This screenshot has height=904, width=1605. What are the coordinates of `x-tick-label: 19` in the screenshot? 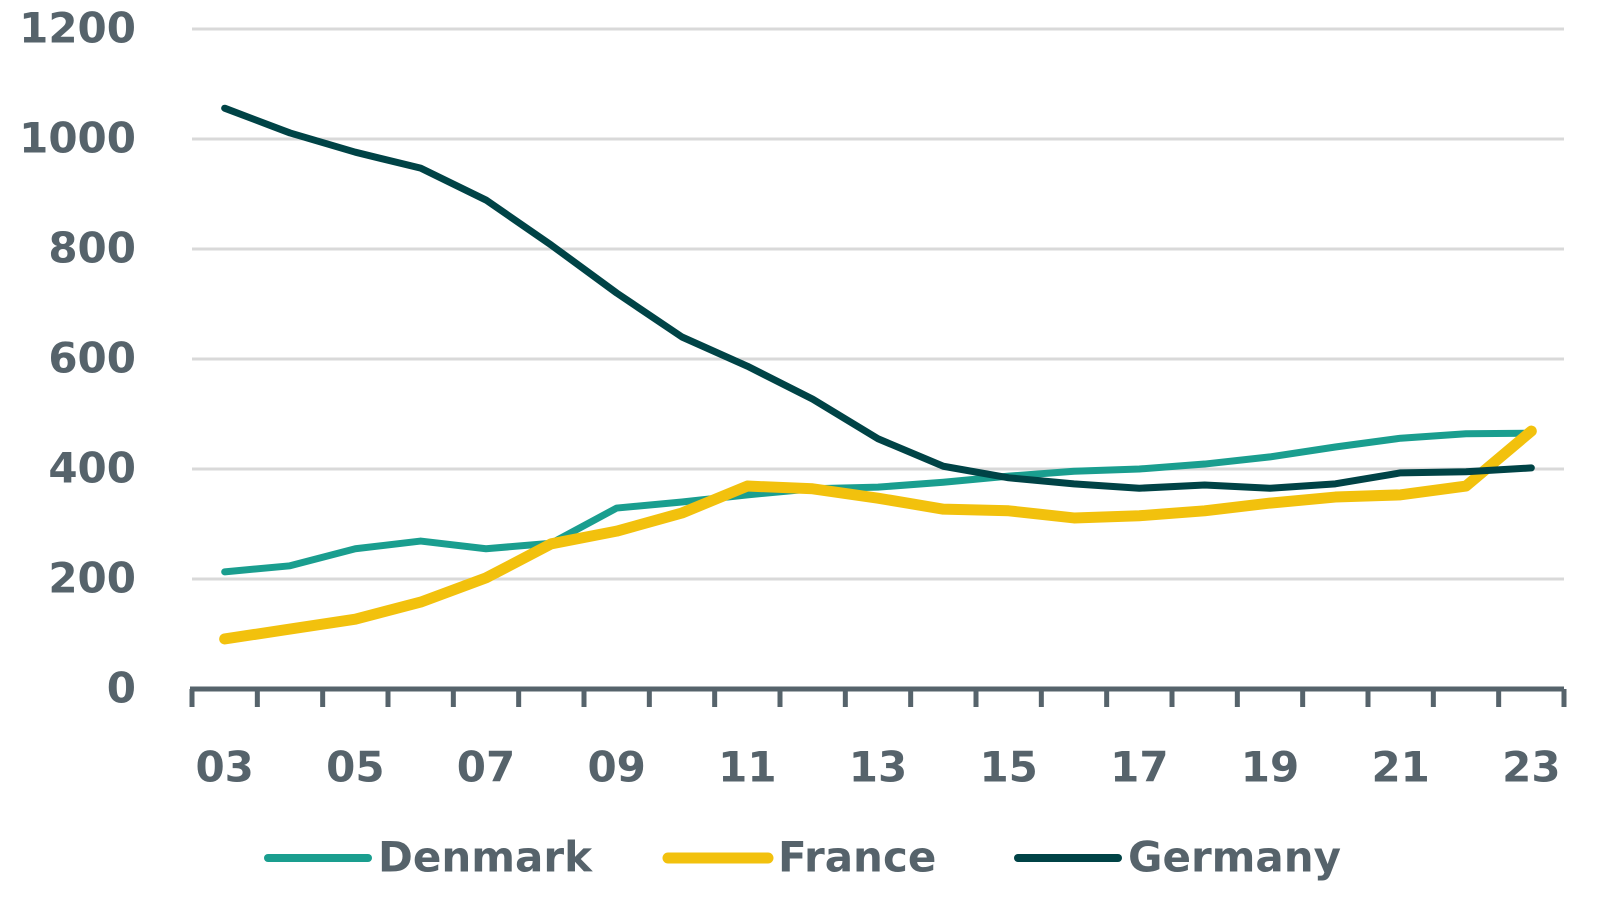 It's located at (1270, 767).